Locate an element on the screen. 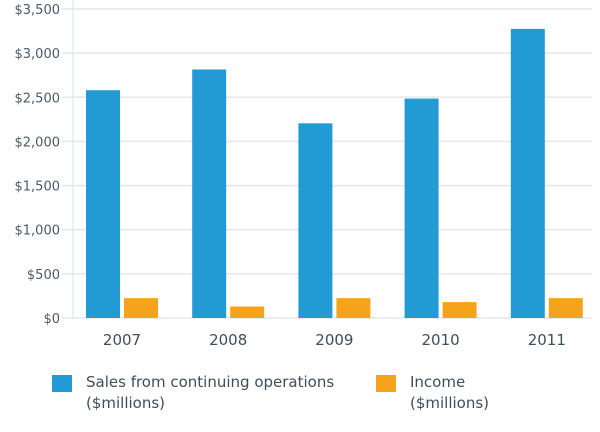 Image resolution: width=600 pixels, height=432 pixels. legend-item-income: Income ($millions) is located at coordinates (432, 393).